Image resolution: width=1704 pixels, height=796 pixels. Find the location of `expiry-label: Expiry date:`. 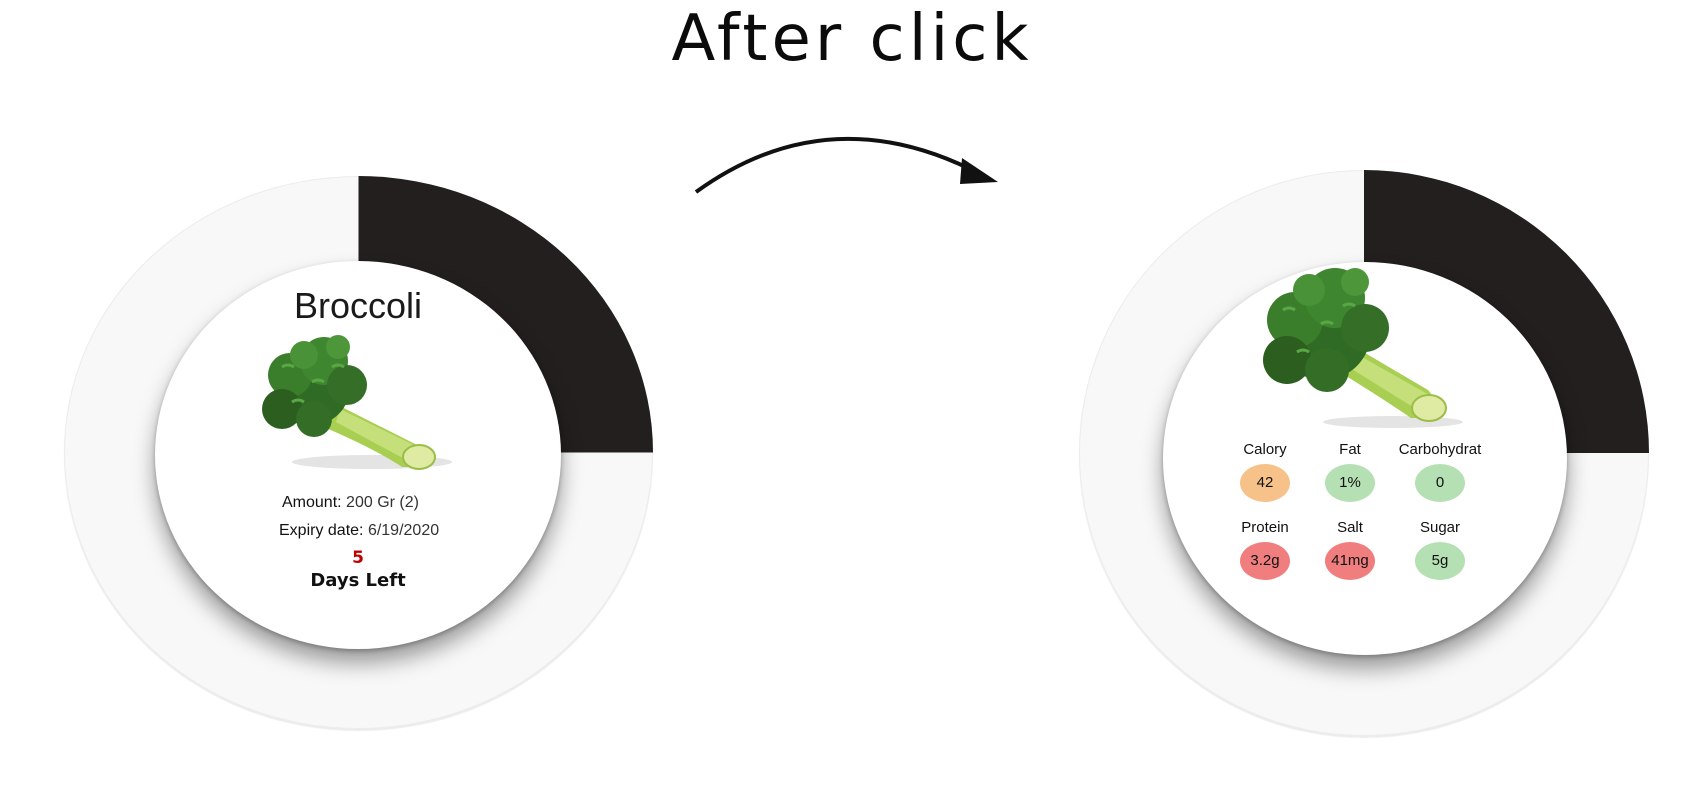

expiry-label: Expiry date: is located at coordinates (321, 530).